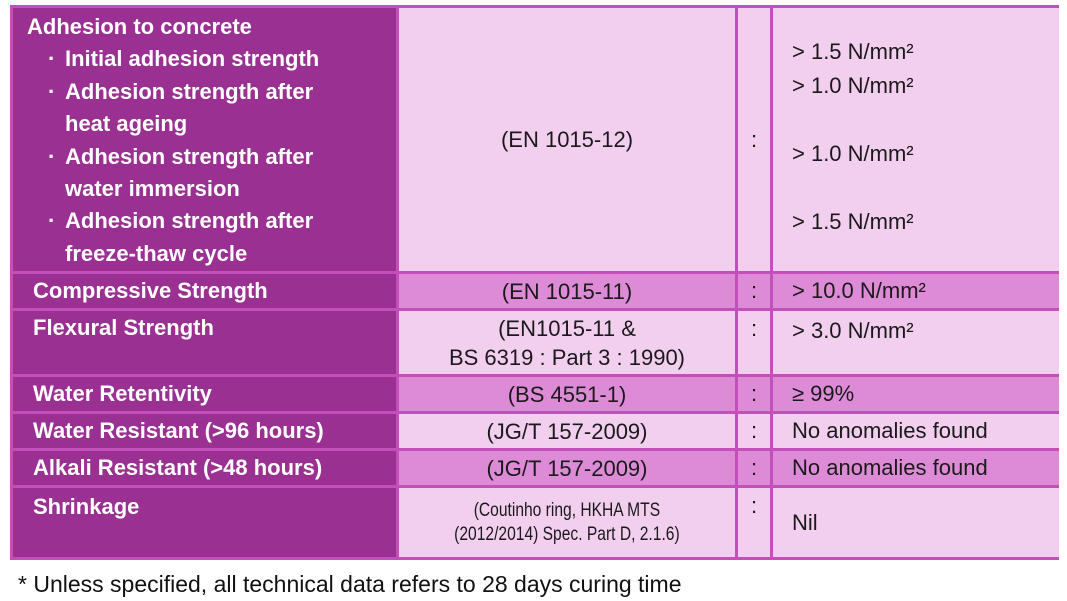 The image size is (1067, 601). What do you see at coordinates (204, 468) in the screenshot?
I see `property-cell: Alkali Resistant (>48 hours)` at bounding box center [204, 468].